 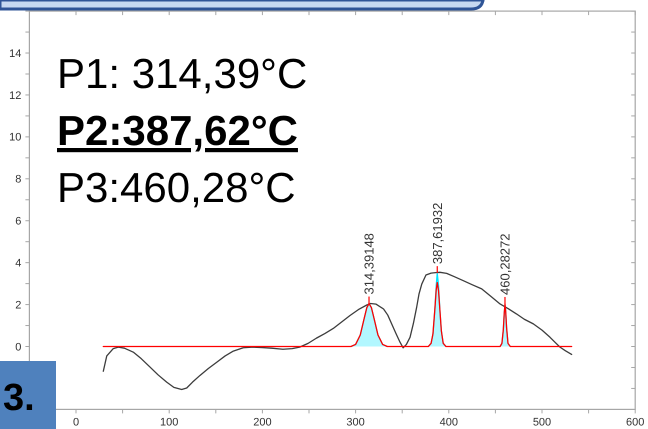 What do you see at coordinates (18, 264) in the screenshot?
I see `y-tick-label: 4` at bounding box center [18, 264].